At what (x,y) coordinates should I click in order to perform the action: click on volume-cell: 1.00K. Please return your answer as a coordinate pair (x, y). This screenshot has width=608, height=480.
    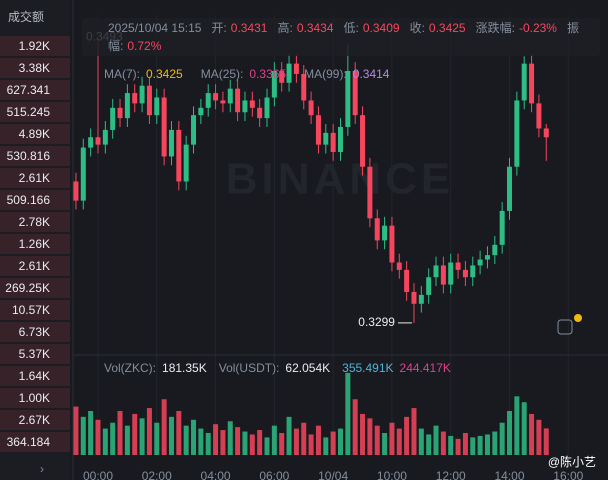
    Looking at the image, I should click on (35, 398).